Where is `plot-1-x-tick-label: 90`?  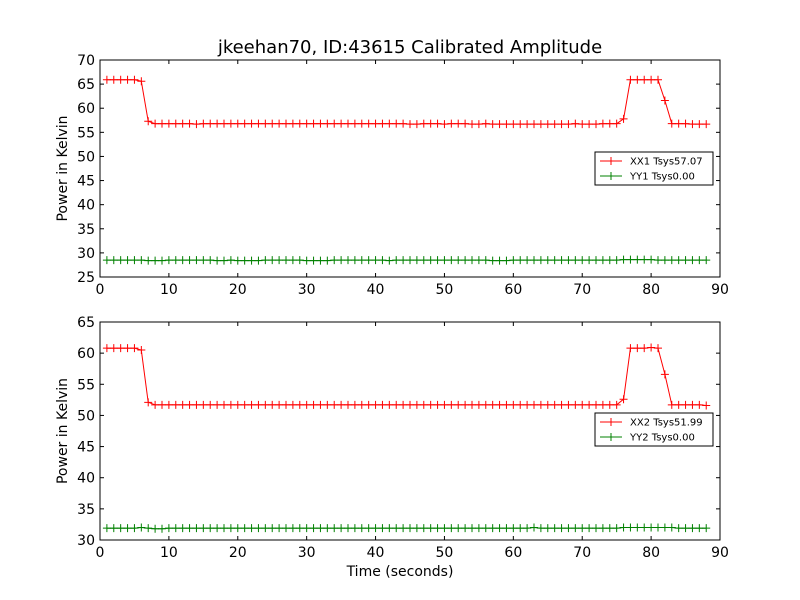 plot-1-x-tick-label: 90 is located at coordinates (720, 290).